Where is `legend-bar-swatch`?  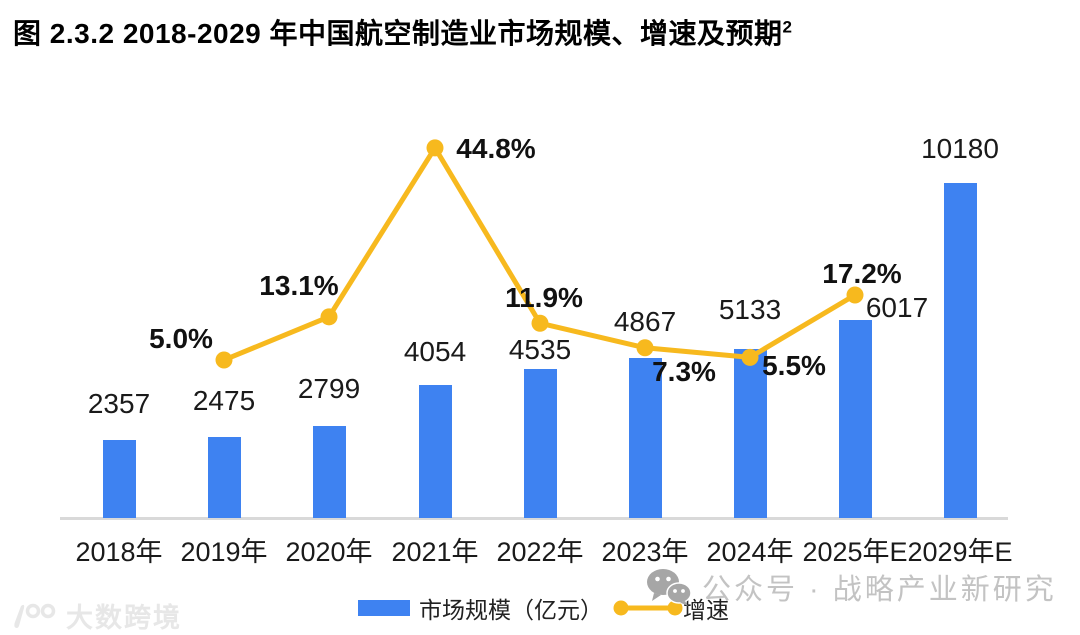 legend-bar-swatch is located at coordinates (384, 608).